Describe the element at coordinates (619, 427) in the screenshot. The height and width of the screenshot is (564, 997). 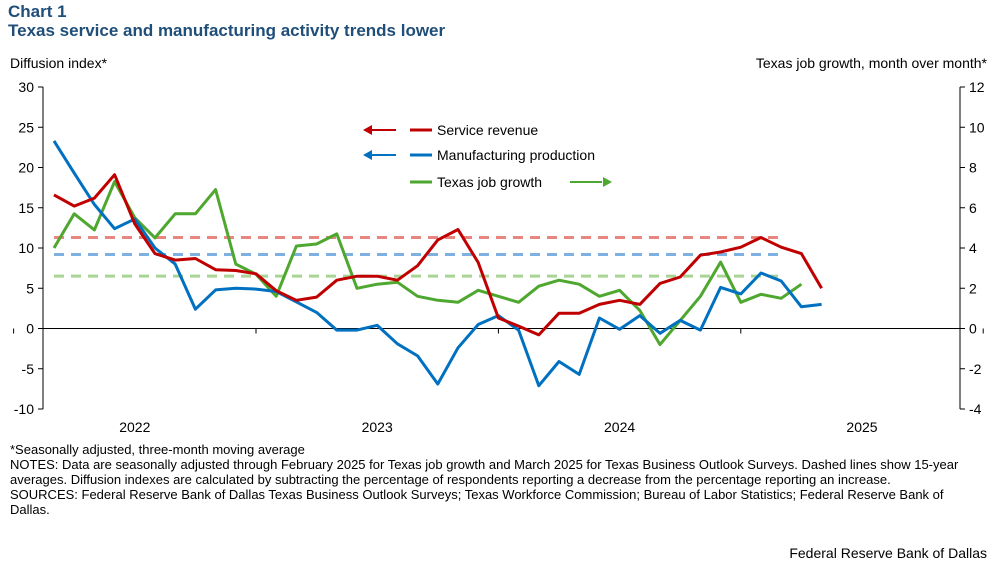
I see `x-tick-label: 2024` at that location.